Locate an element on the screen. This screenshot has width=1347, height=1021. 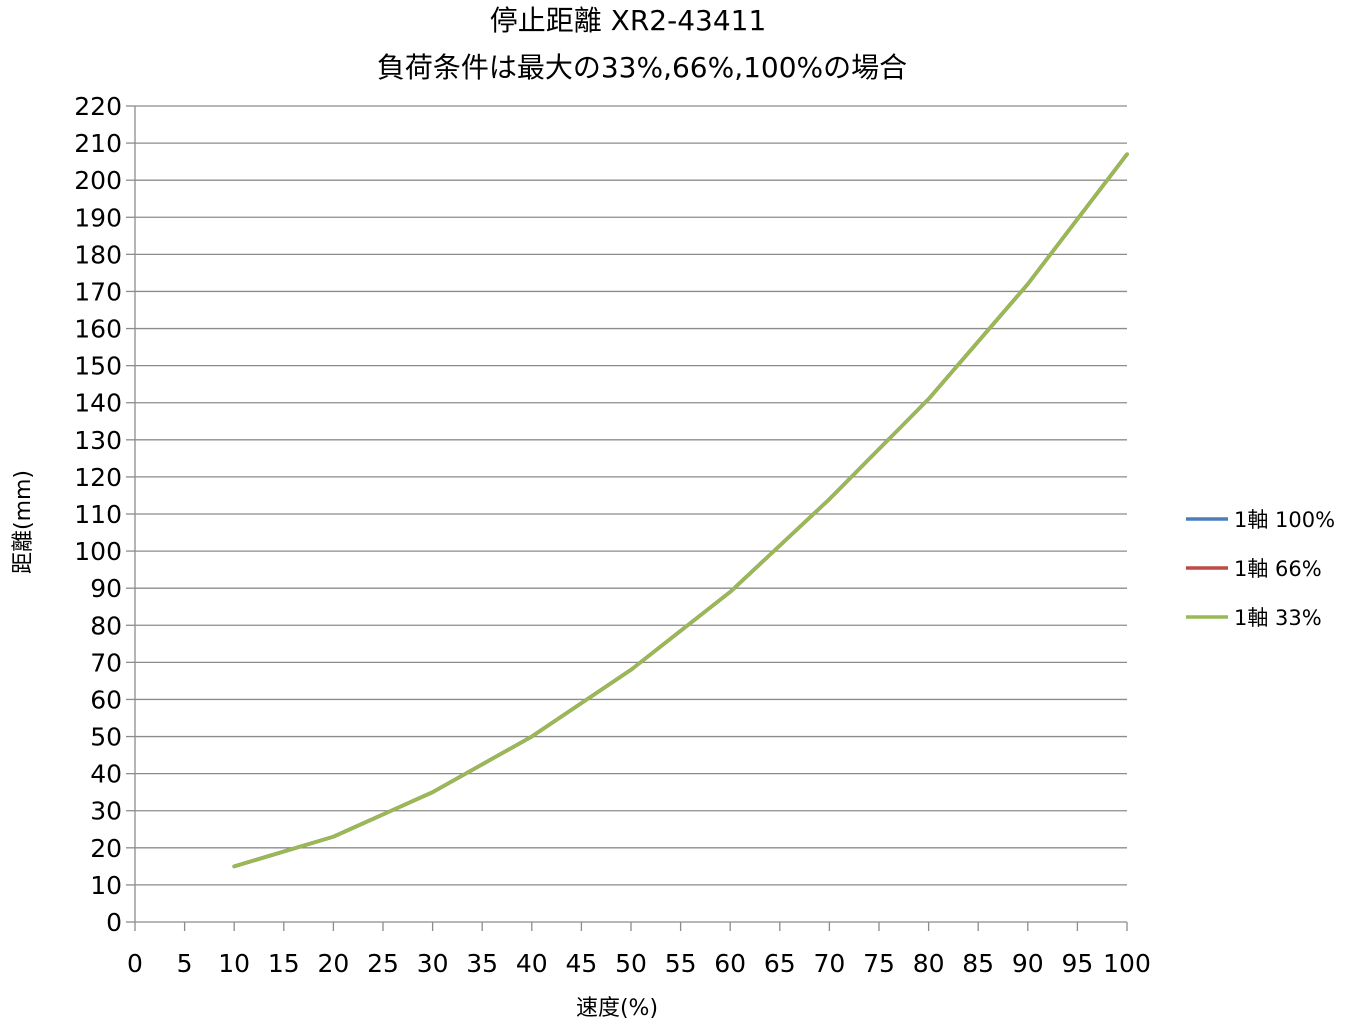
x-tick-label: 45 is located at coordinates (581, 963).